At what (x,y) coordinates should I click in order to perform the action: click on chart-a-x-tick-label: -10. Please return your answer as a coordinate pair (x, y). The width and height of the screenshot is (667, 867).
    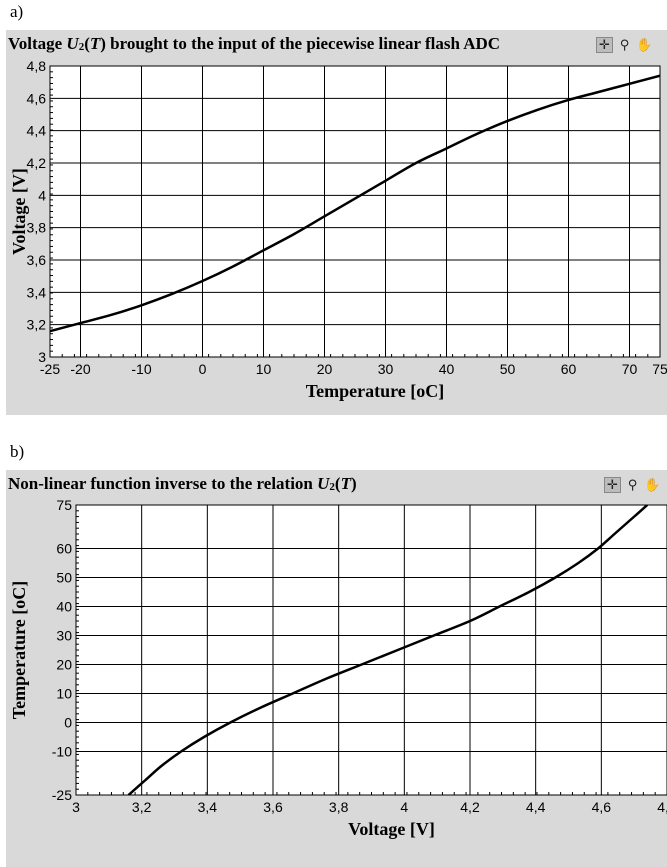
    Looking at the image, I should click on (141, 369).